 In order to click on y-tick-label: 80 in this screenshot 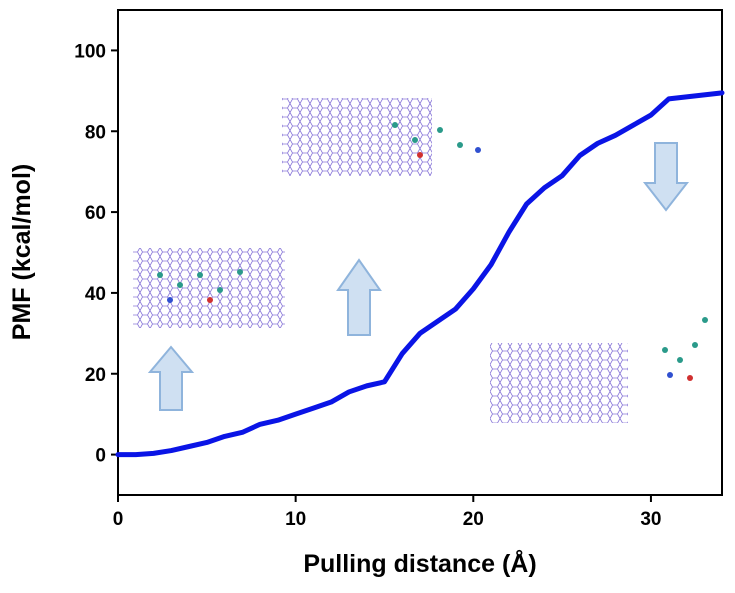, I will do `click(95, 132)`.